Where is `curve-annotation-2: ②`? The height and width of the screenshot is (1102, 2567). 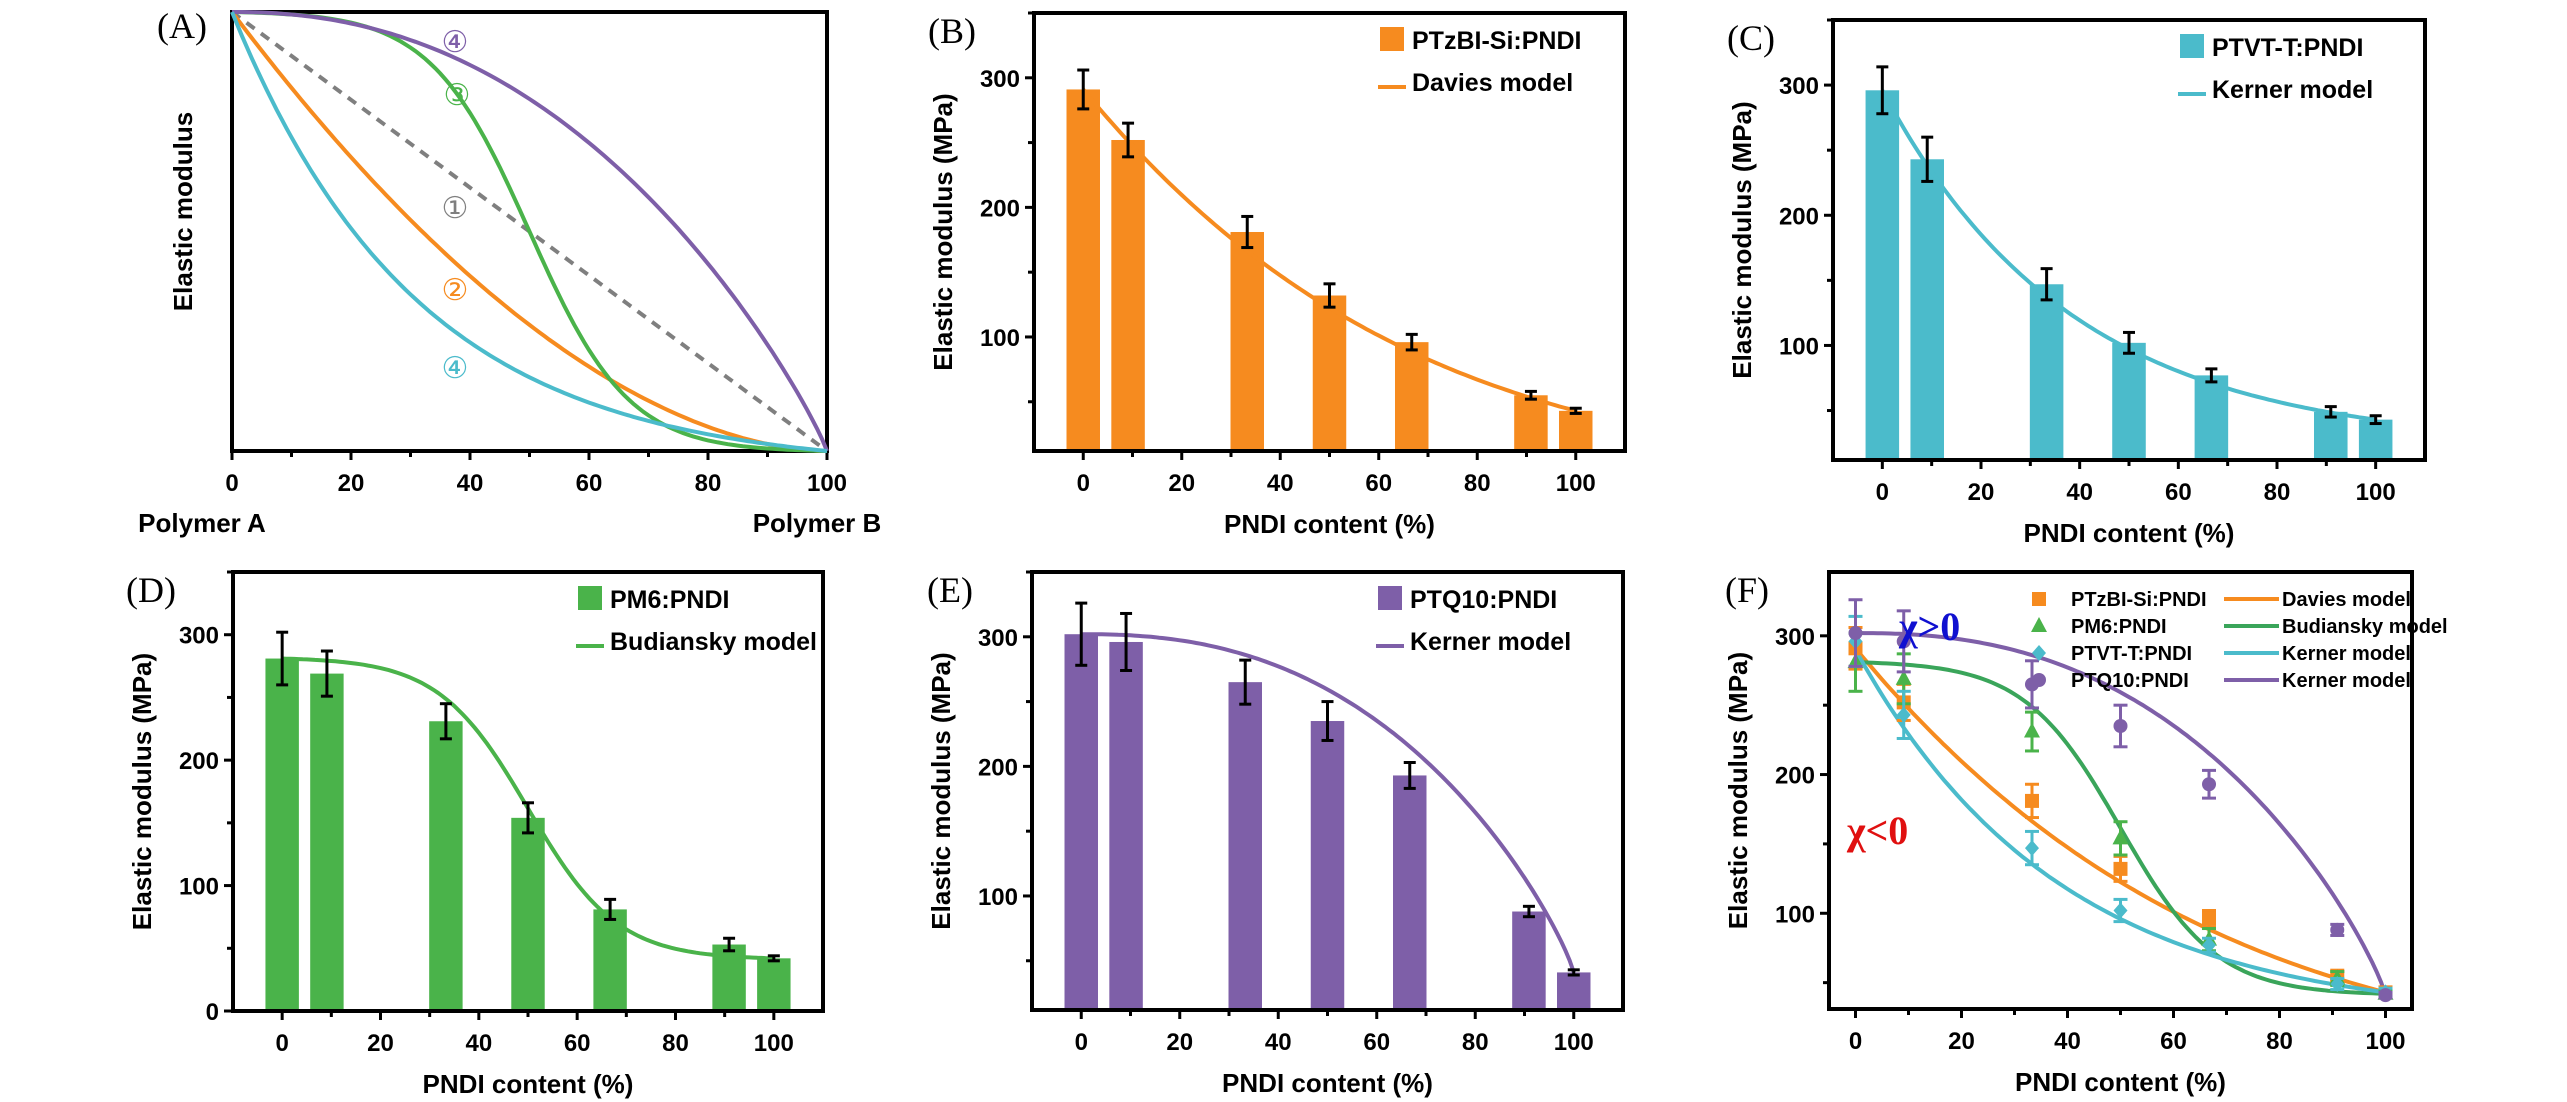 curve-annotation-2: ② is located at coordinates (455, 290).